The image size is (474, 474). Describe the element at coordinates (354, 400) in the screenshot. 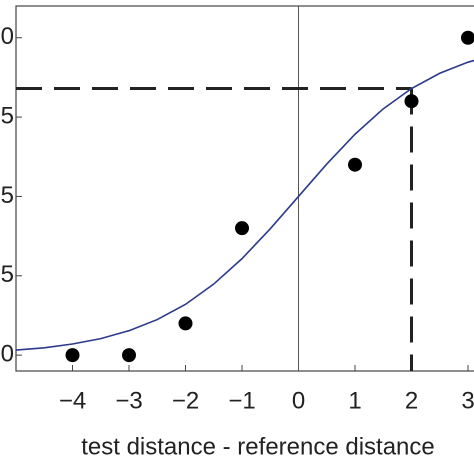

I see `x-tick-label: 1` at that location.